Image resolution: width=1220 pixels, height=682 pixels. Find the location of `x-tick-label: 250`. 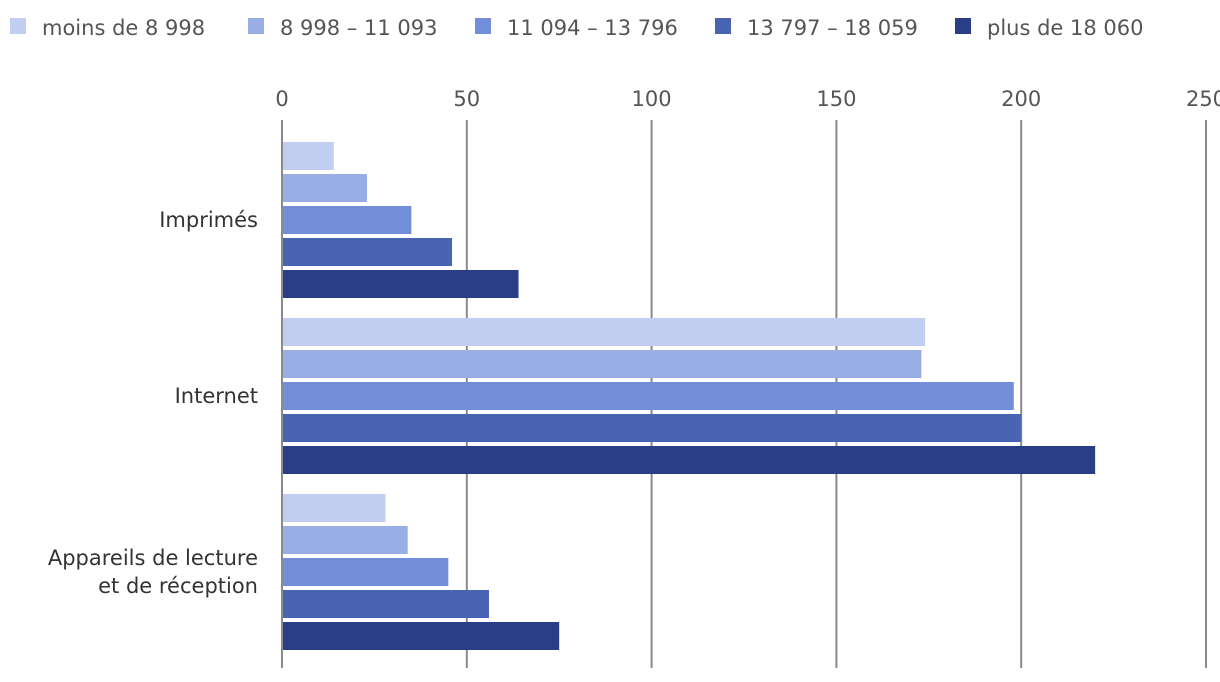

x-tick-label: 250 is located at coordinates (1203, 99).